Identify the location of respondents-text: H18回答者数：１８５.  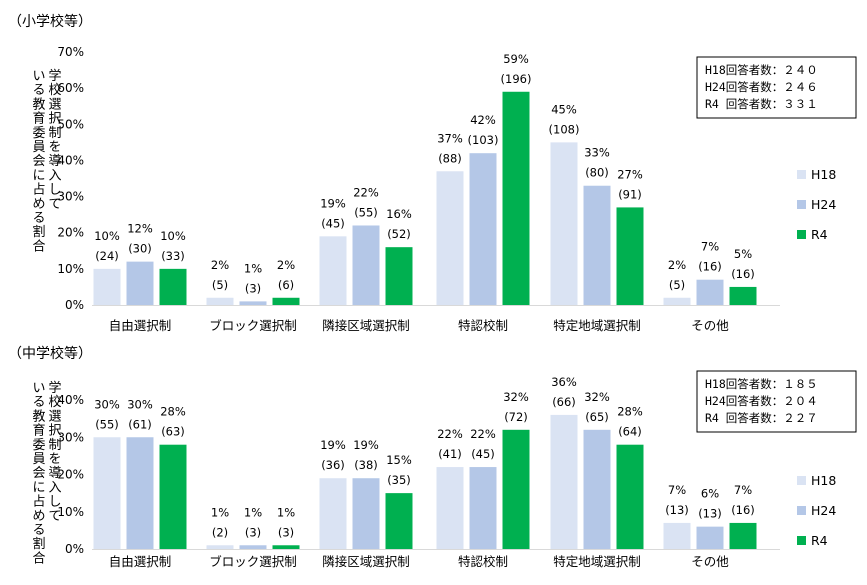
(761, 384).